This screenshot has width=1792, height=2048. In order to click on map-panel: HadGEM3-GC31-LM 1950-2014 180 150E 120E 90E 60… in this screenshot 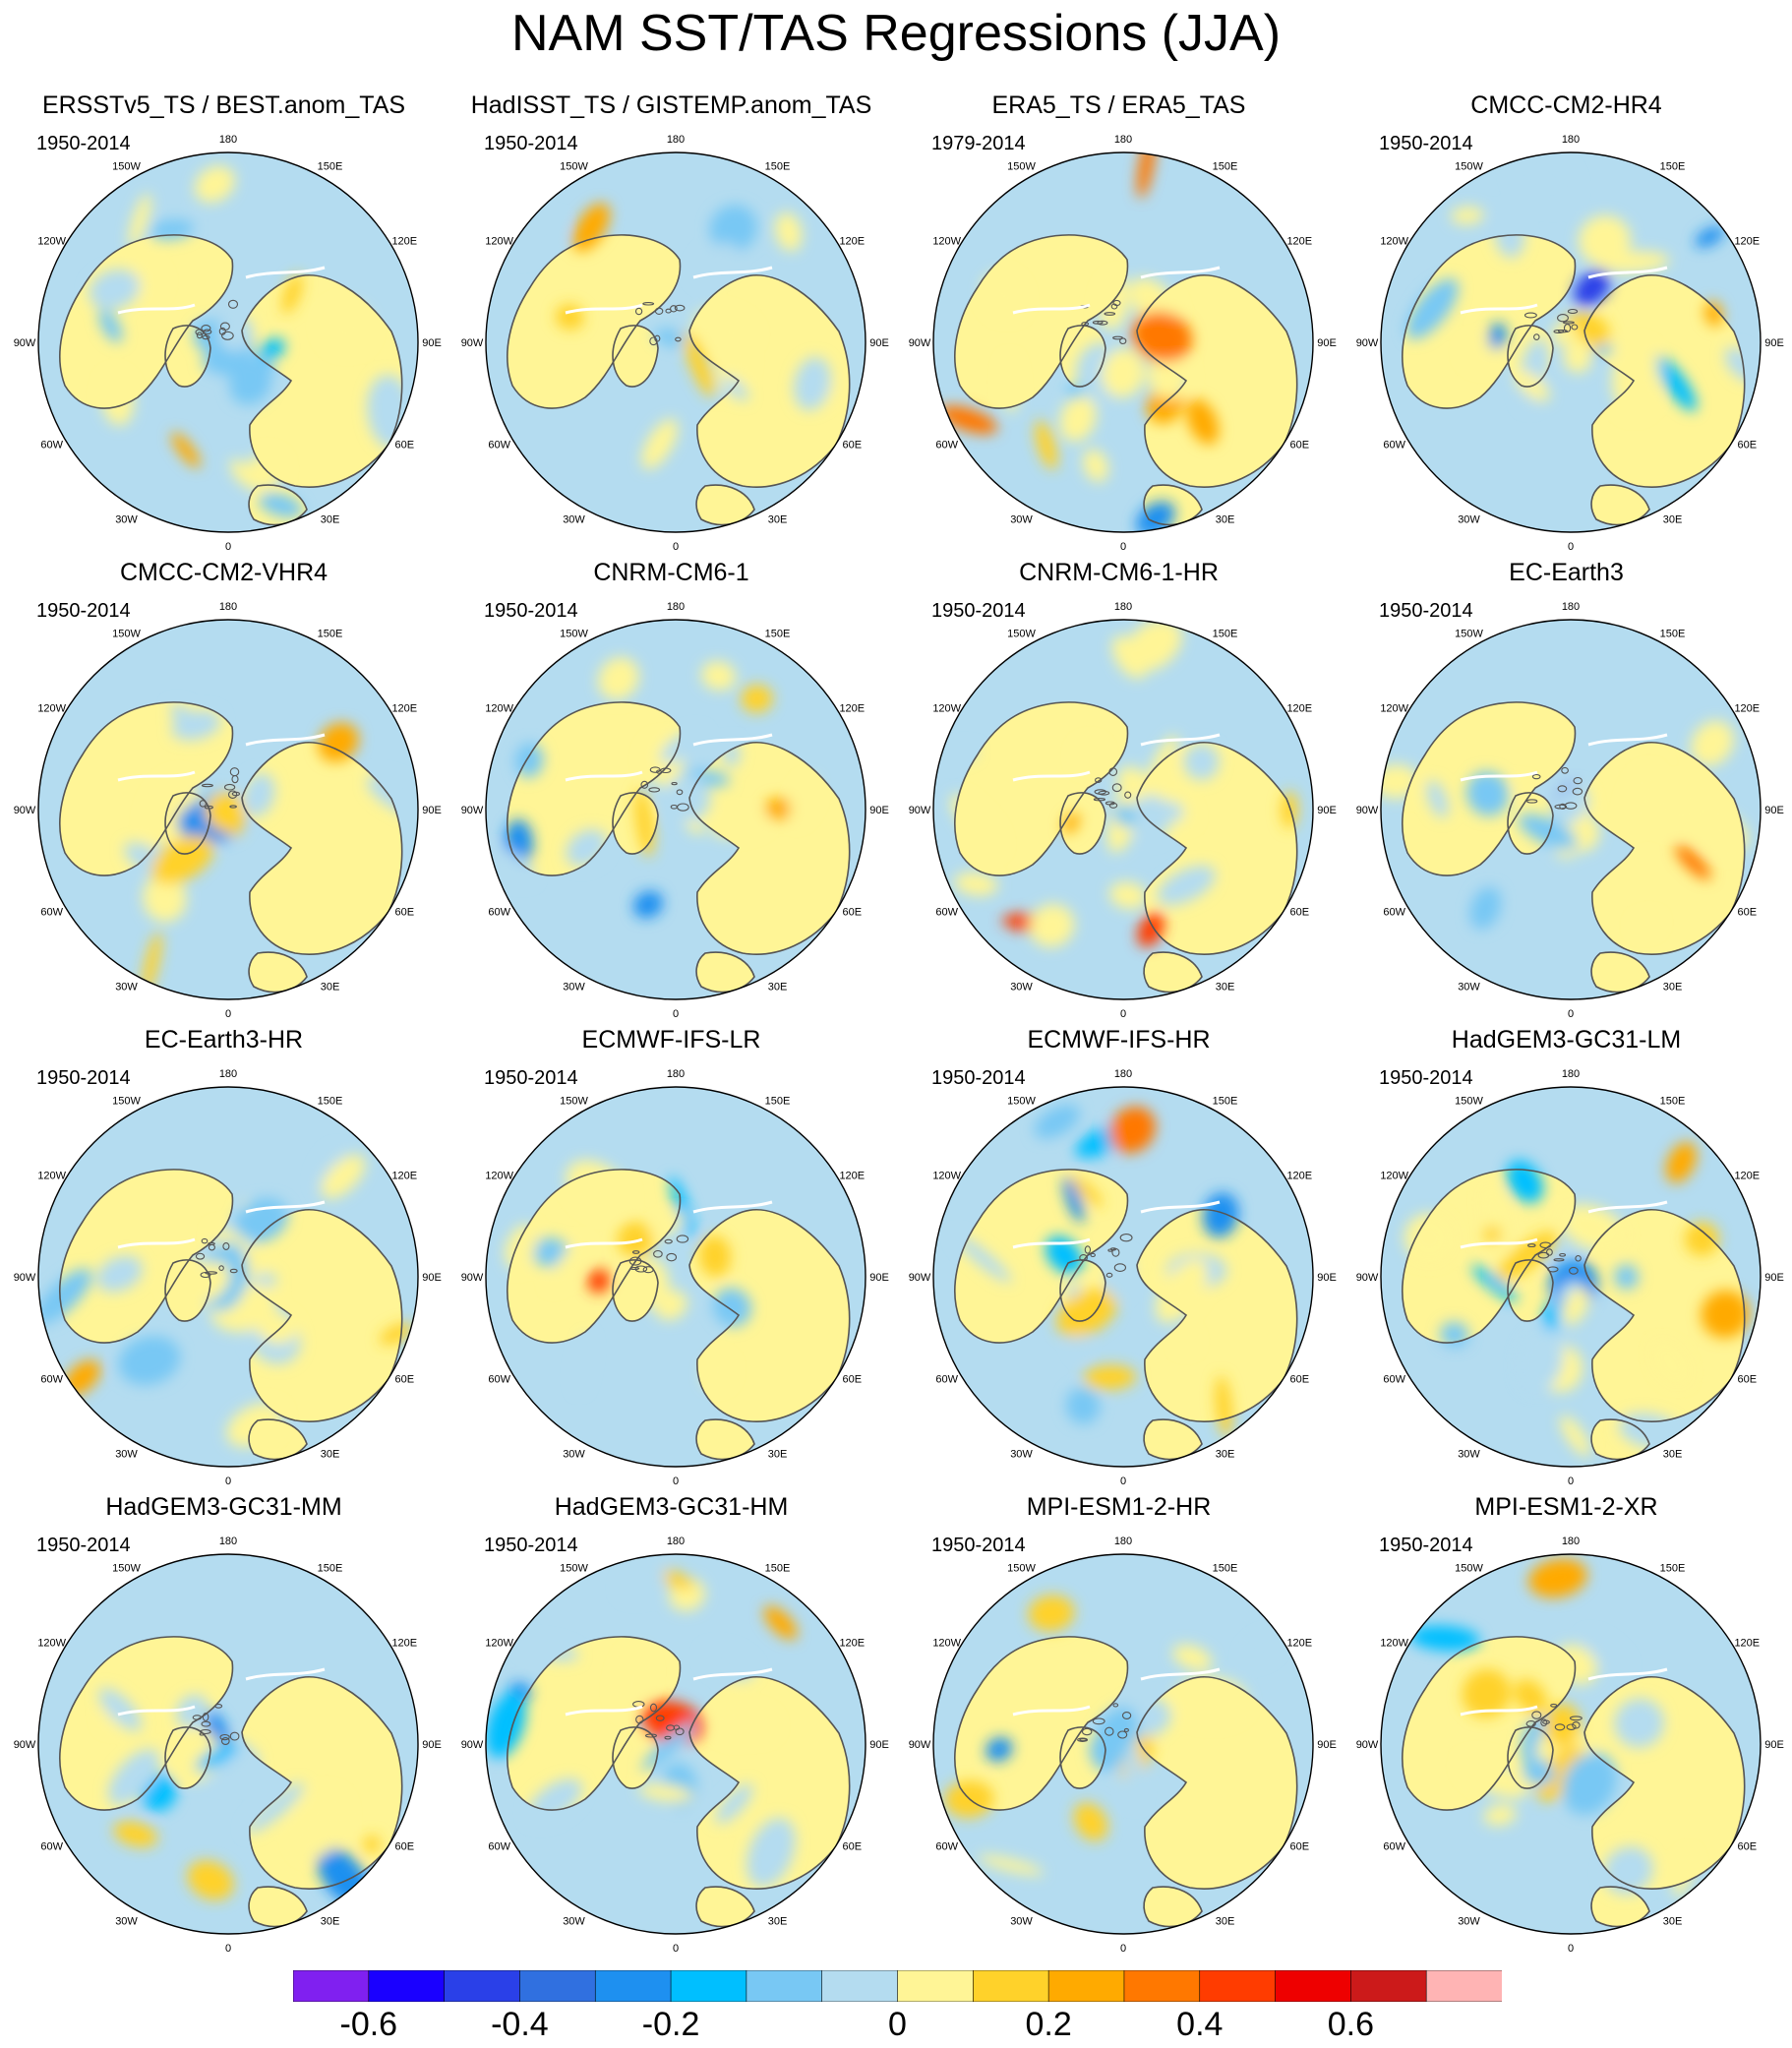, I will do `click(1566, 1256)`.